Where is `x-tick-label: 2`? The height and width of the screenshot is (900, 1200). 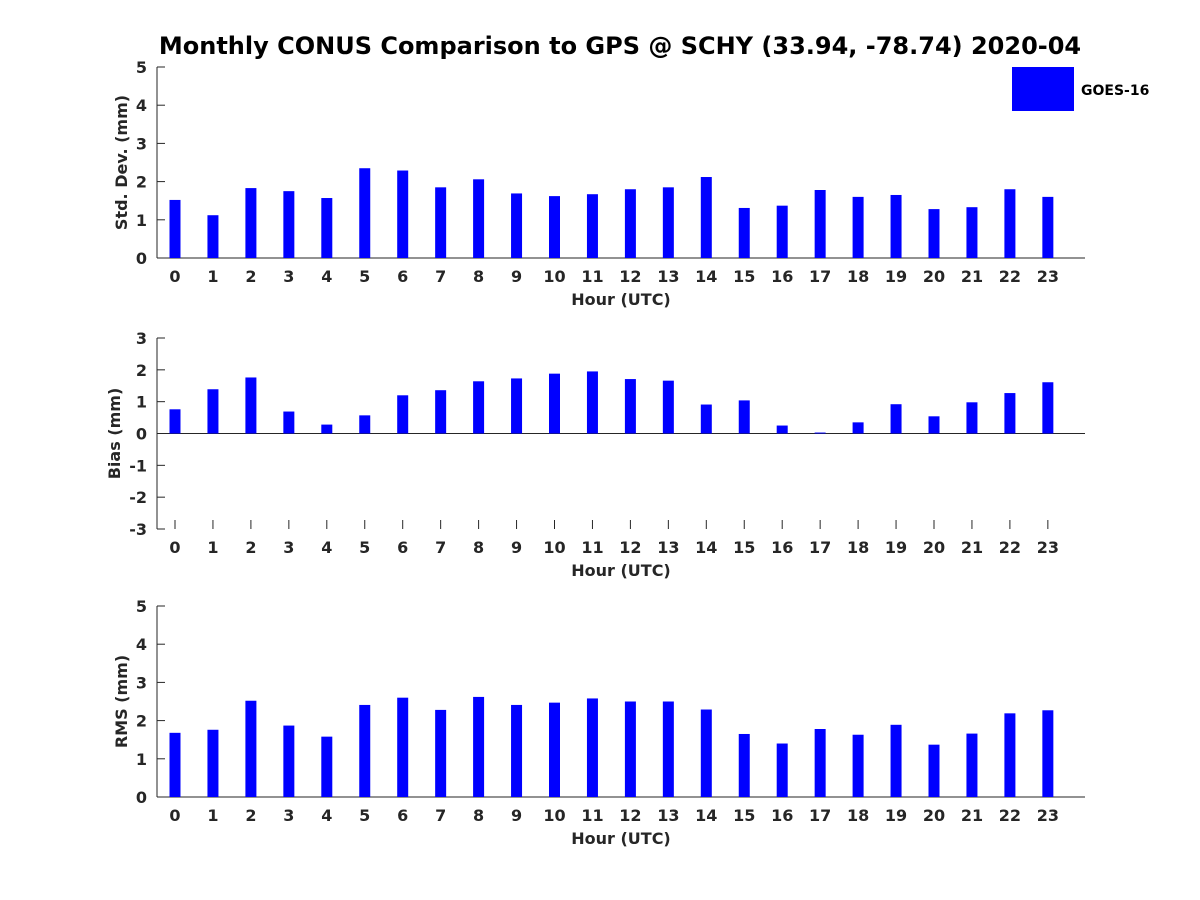 x-tick-label: 2 is located at coordinates (250, 547).